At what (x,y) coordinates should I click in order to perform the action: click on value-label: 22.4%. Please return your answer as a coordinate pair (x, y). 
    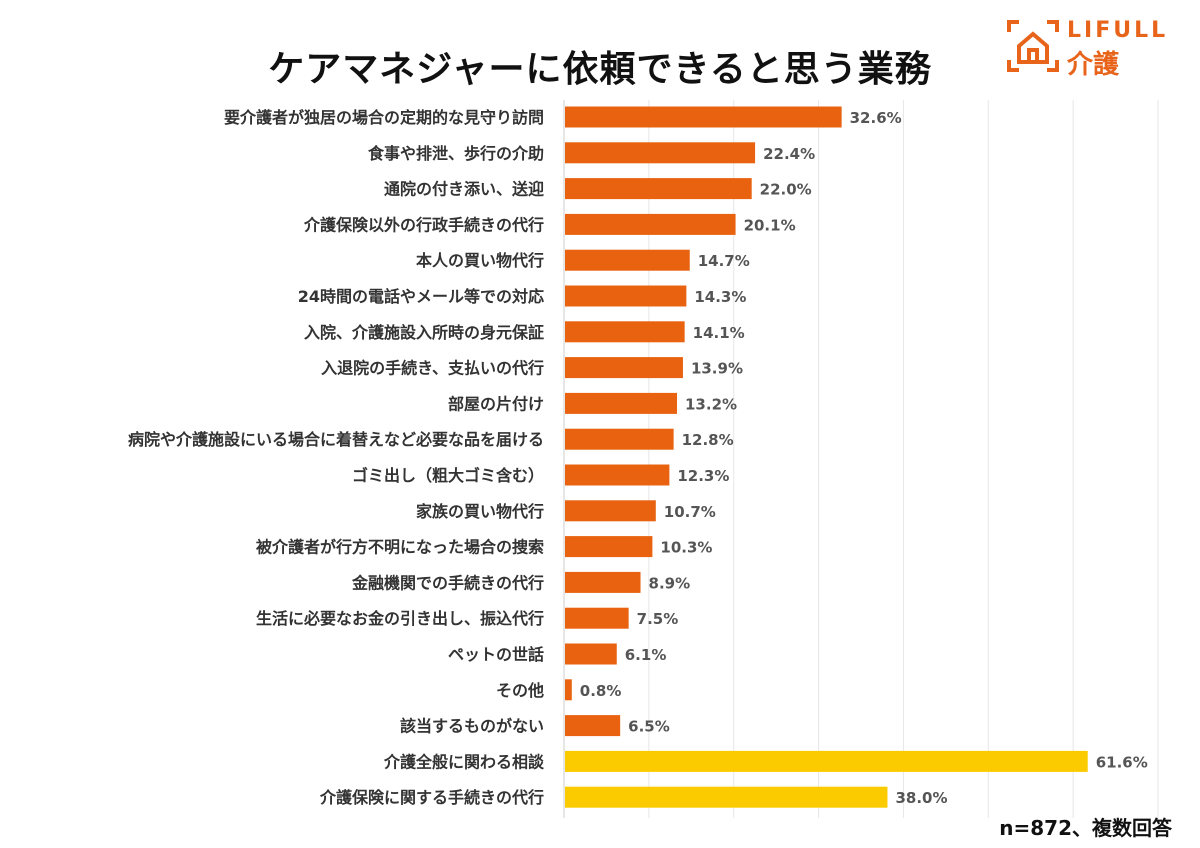
    Looking at the image, I should click on (789, 154).